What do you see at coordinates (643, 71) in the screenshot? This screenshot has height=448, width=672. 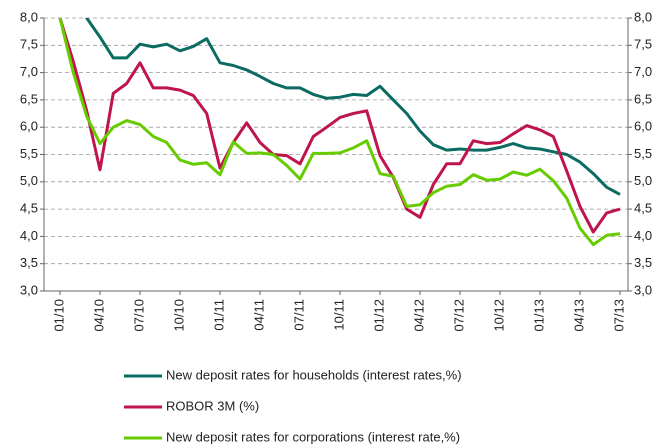 I see `y2-tick-label: 7,0` at bounding box center [643, 71].